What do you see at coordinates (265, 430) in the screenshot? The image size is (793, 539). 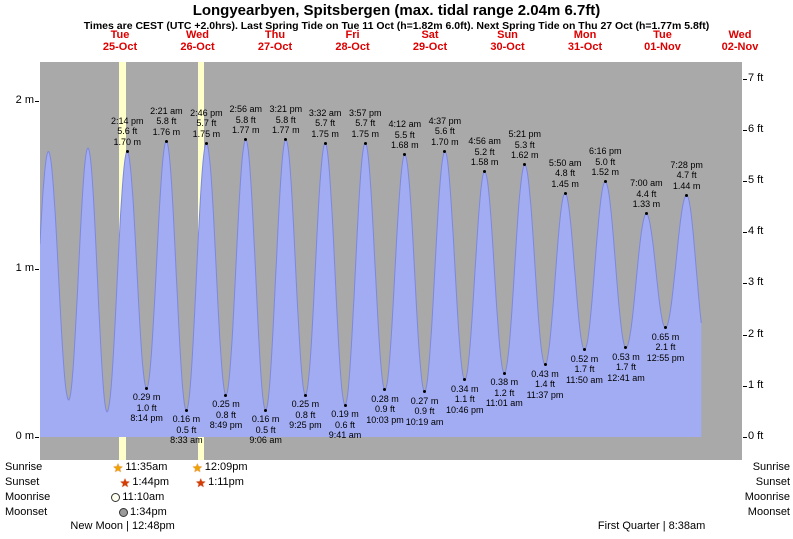 I see `low-tide-annotation: 0.16 m 0.5 ft 9:06 am` at bounding box center [265, 430].